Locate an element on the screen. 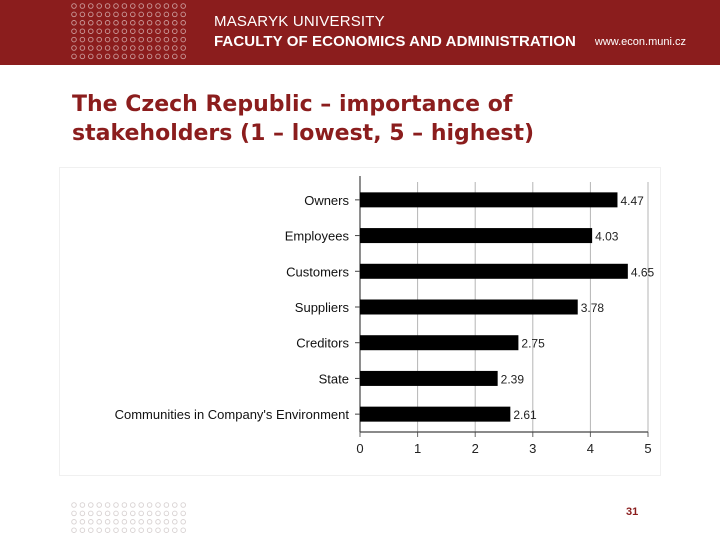  x-tick-label: 1 is located at coordinates (417, 448).